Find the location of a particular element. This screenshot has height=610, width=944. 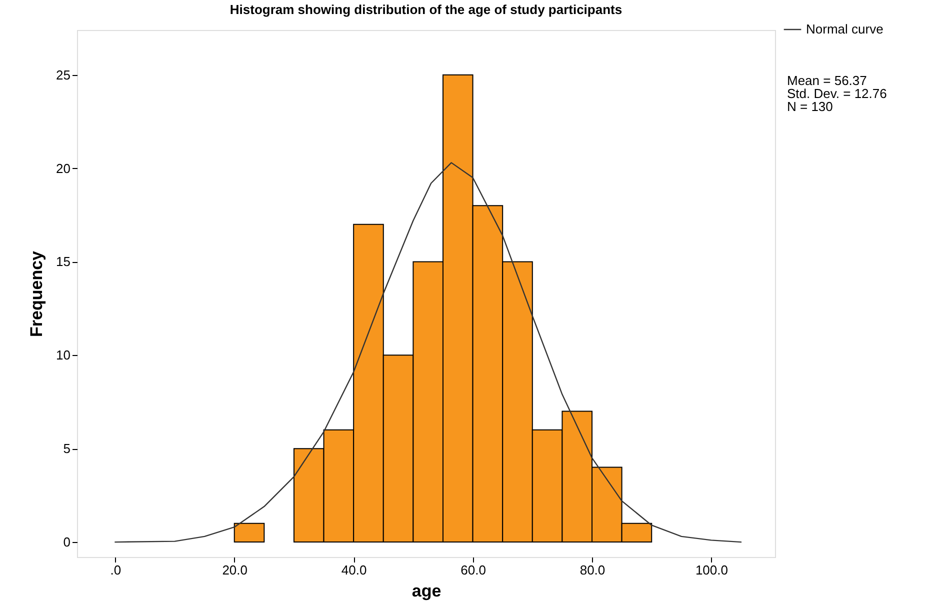

legend-label: Normal curve is located at coordinates (845, 29).